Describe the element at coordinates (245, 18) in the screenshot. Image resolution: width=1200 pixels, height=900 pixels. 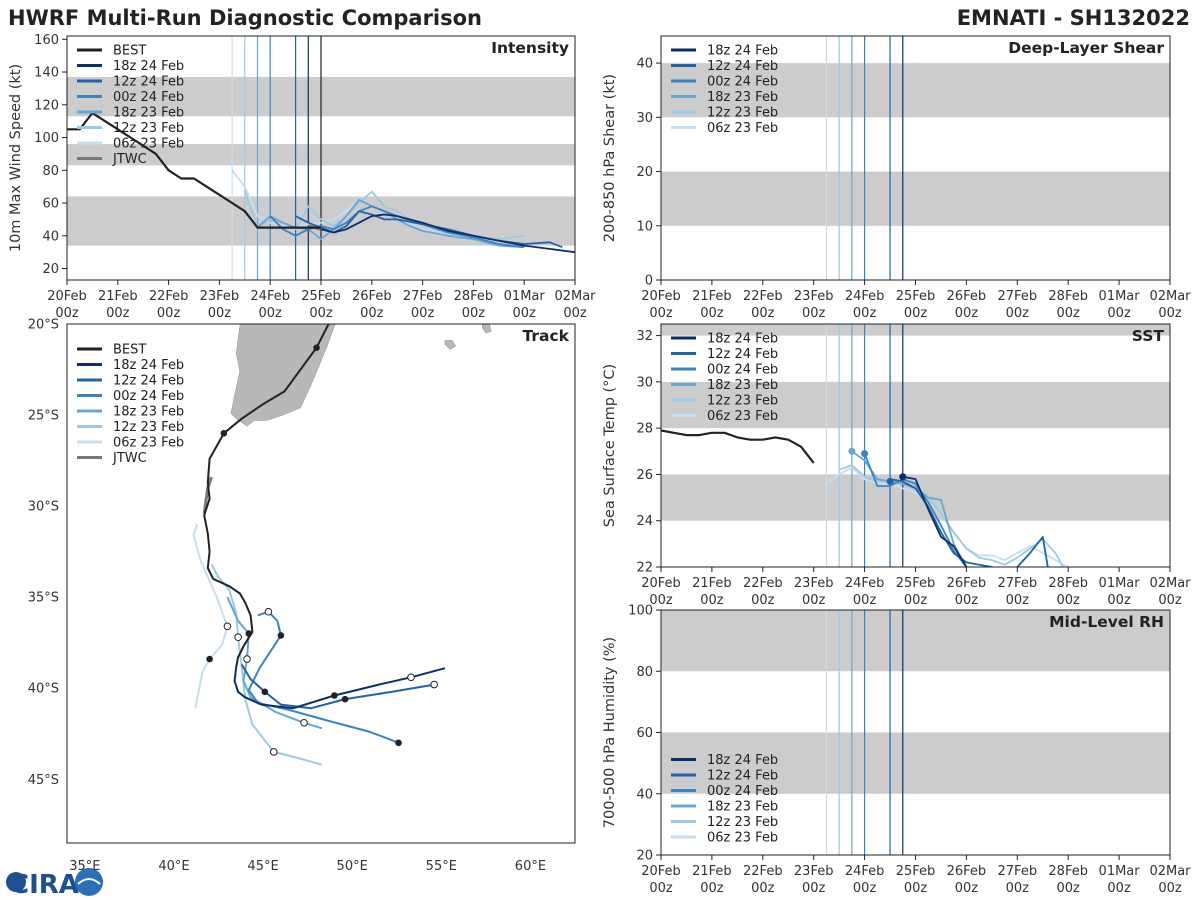
I see `figure-title: HWRF Multi-Run Diagnostic Comparison` at that location.